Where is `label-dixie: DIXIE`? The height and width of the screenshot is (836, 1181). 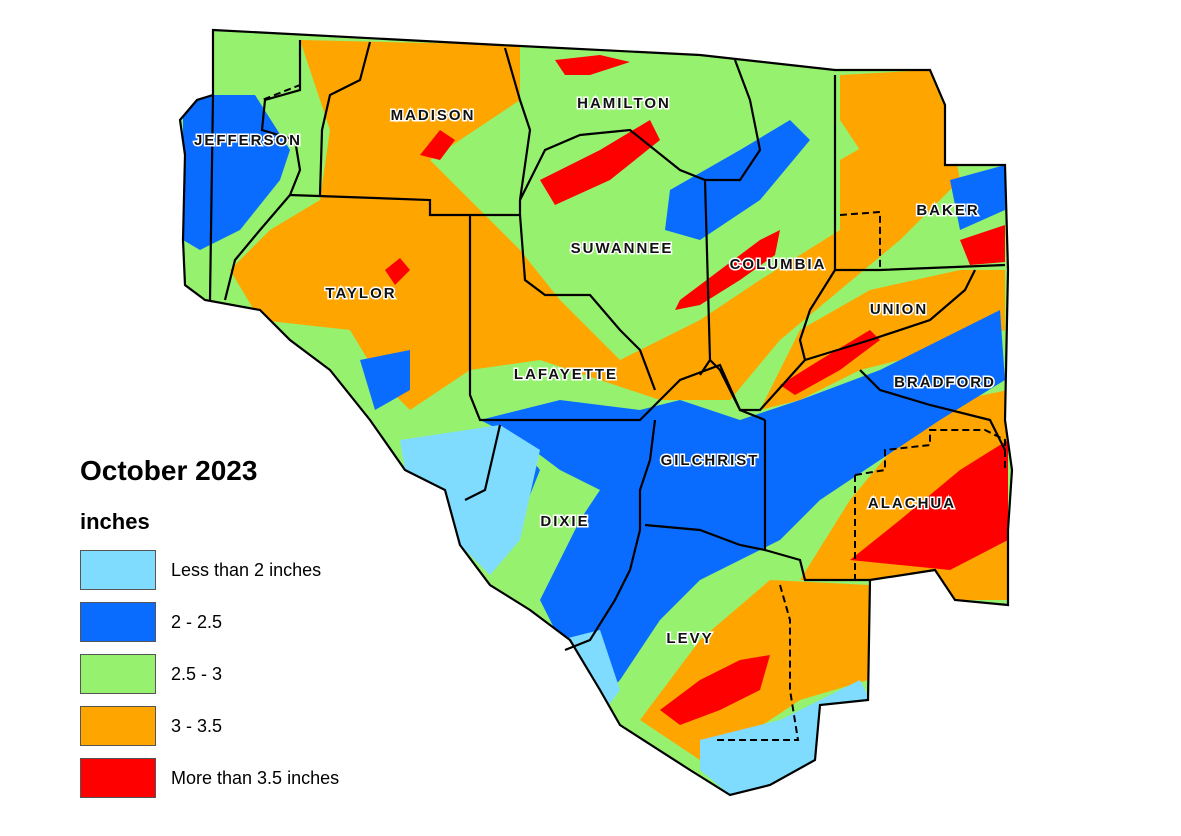 label-dixie: DIXIE is located at coordinates (564, 521).